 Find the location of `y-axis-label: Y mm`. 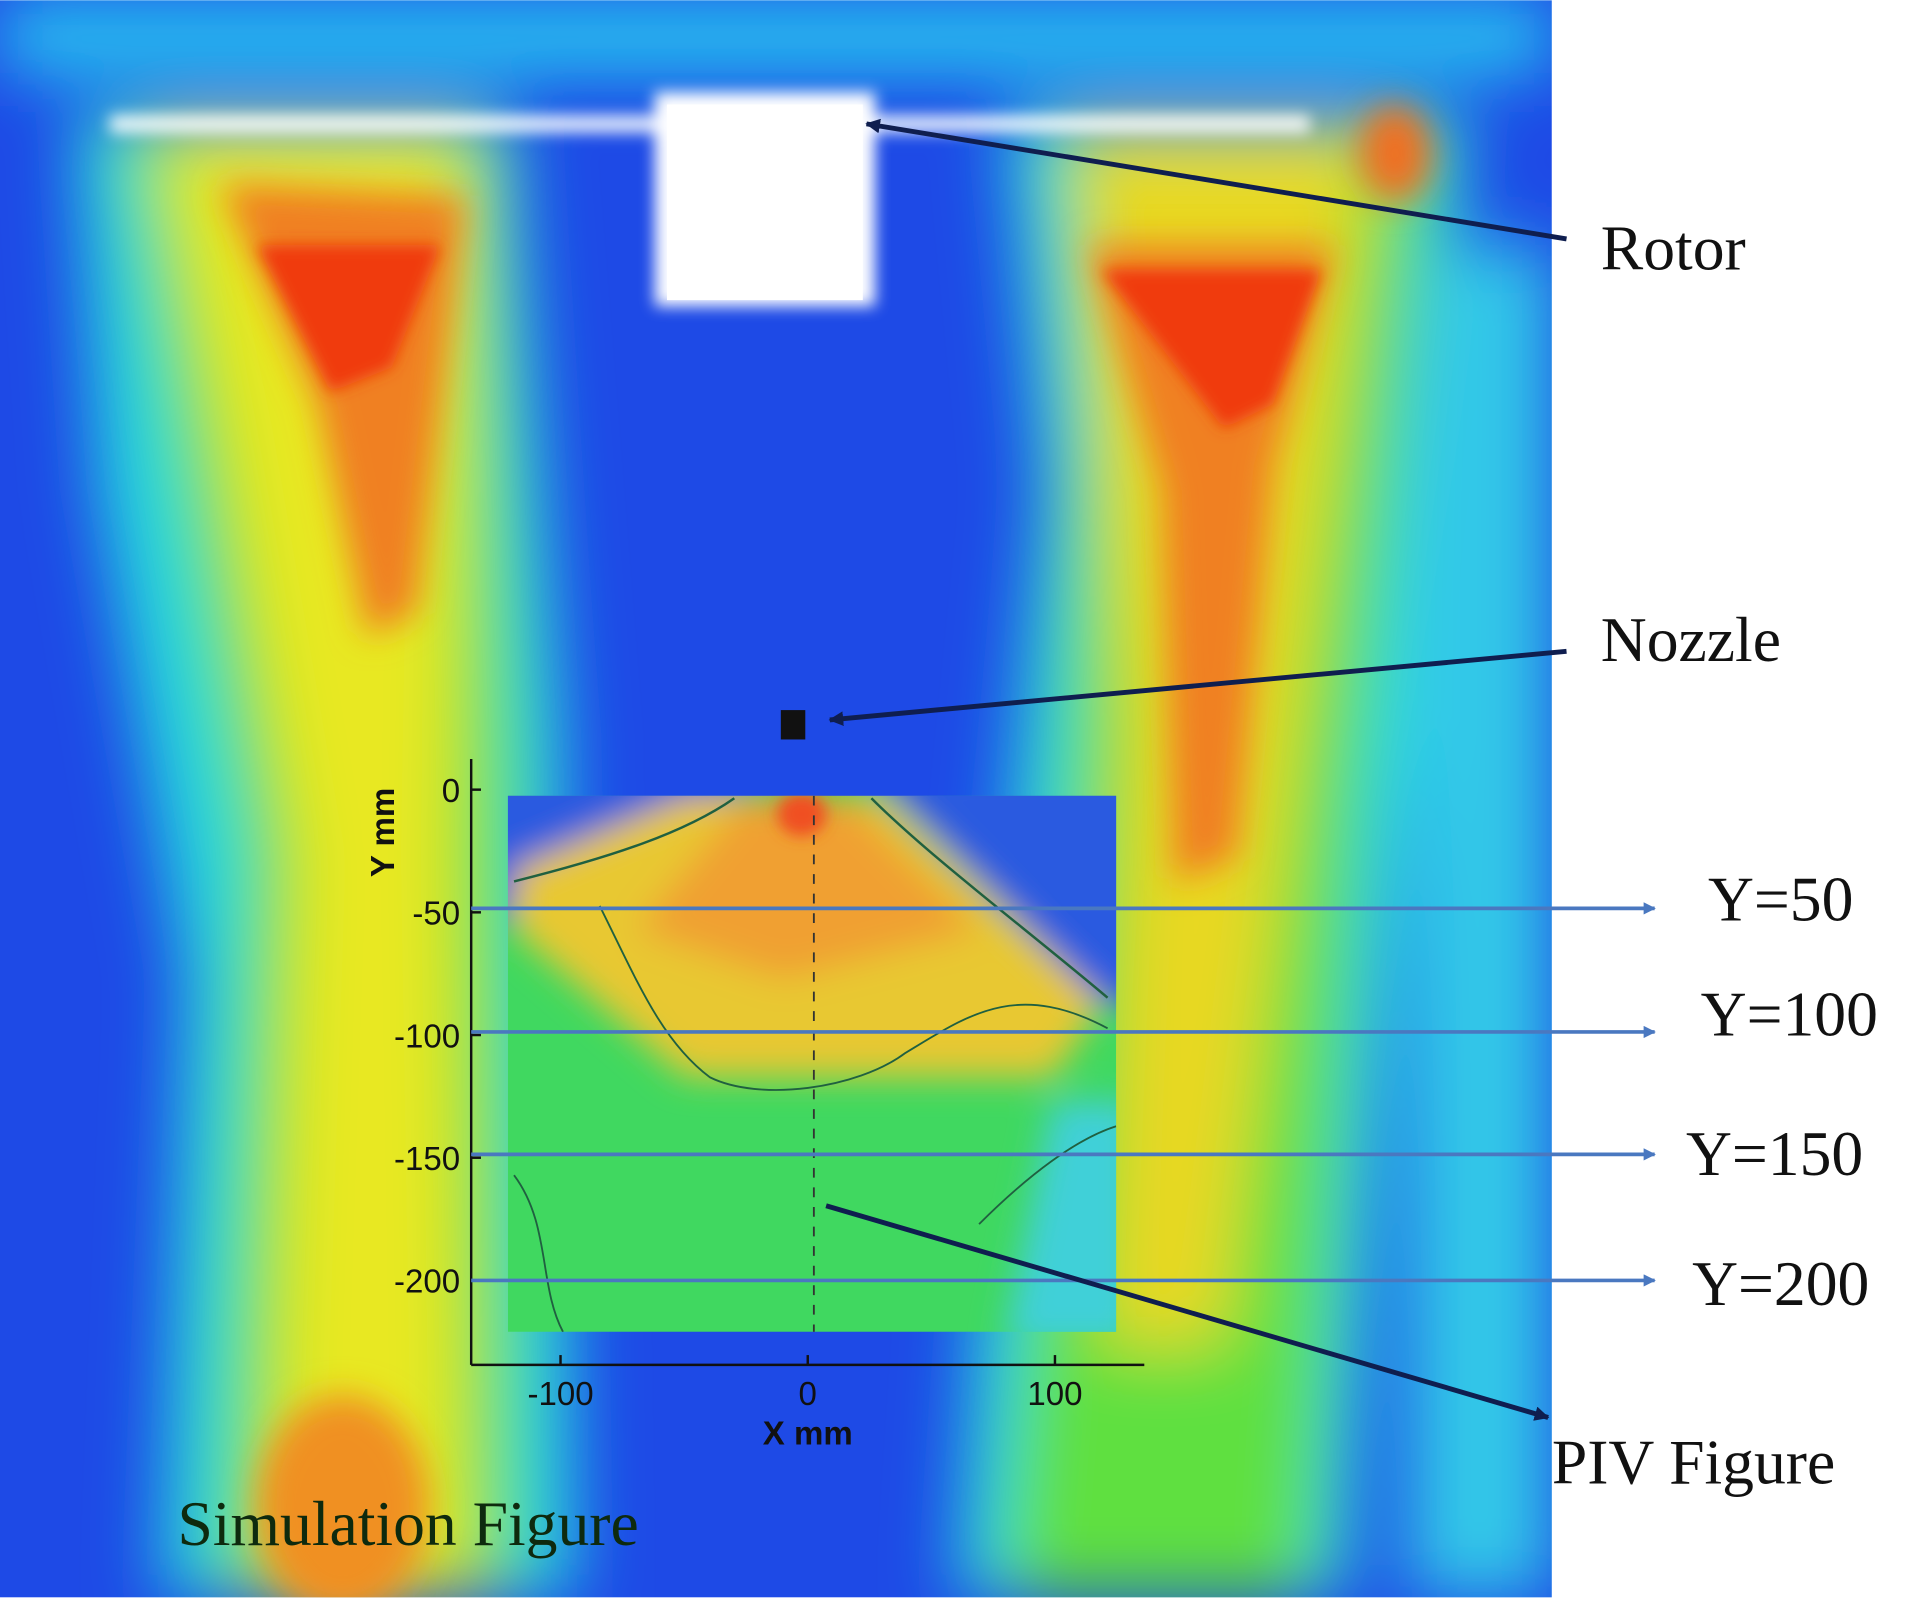

y-axis-label: Y mm is located at coordinates (383, 832).